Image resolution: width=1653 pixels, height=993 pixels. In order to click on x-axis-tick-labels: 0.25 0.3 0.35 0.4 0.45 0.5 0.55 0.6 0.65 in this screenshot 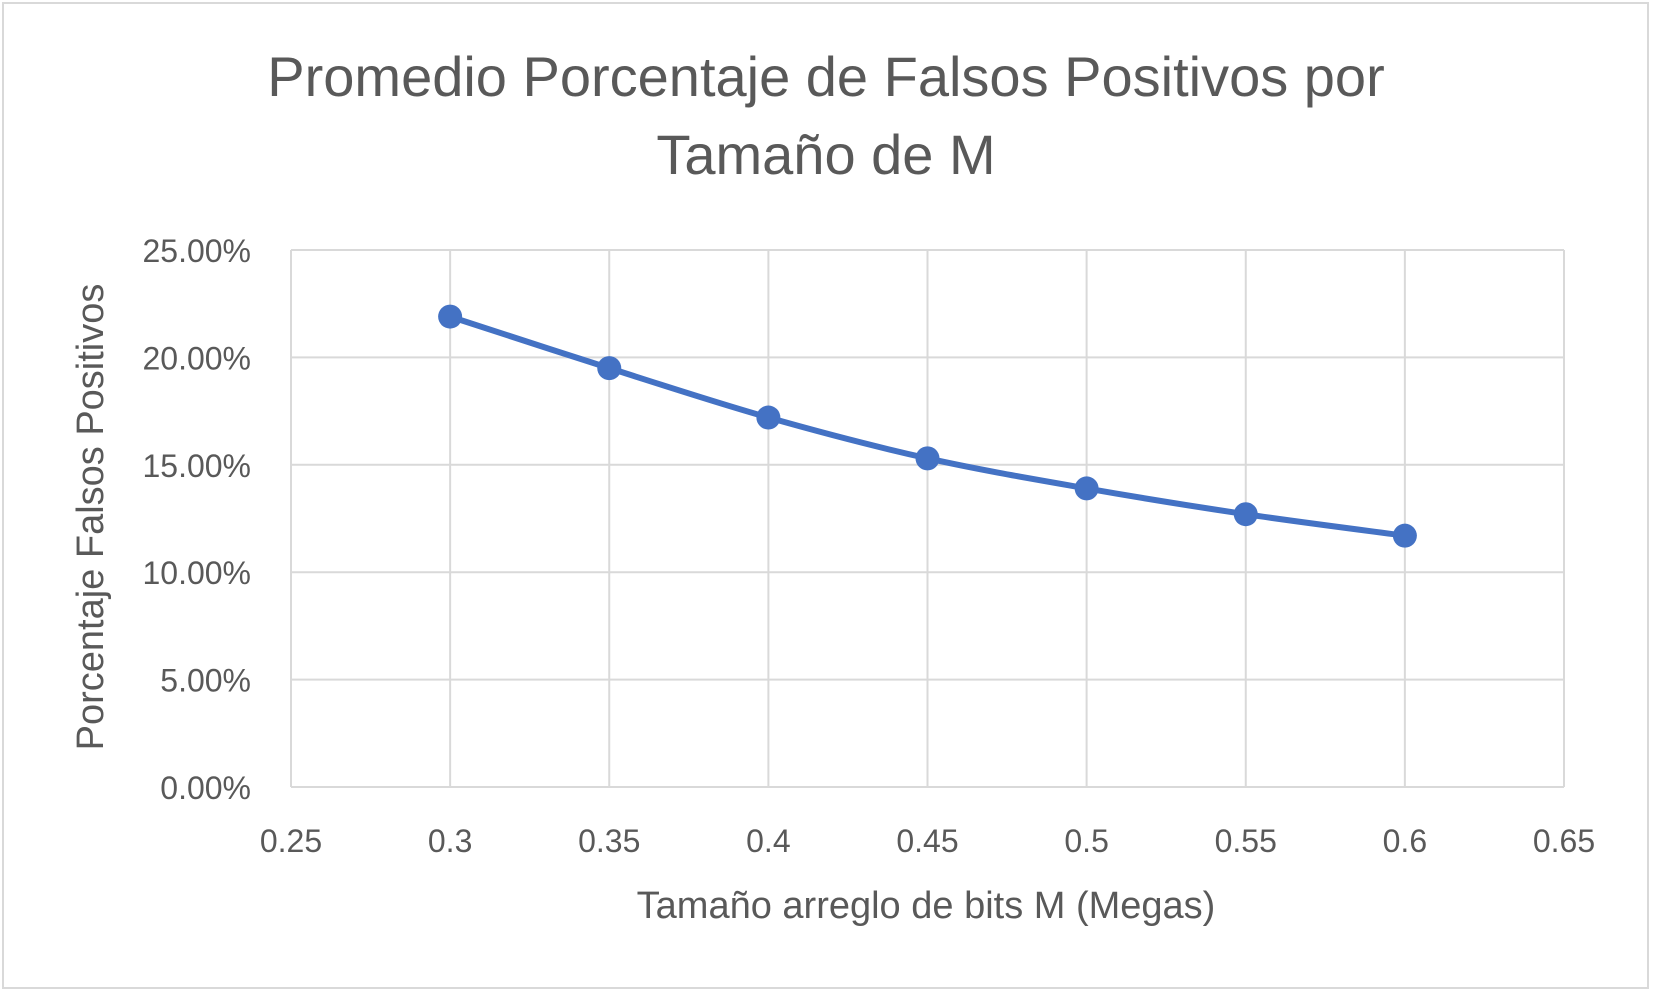, I will do `click(927, 841)`.